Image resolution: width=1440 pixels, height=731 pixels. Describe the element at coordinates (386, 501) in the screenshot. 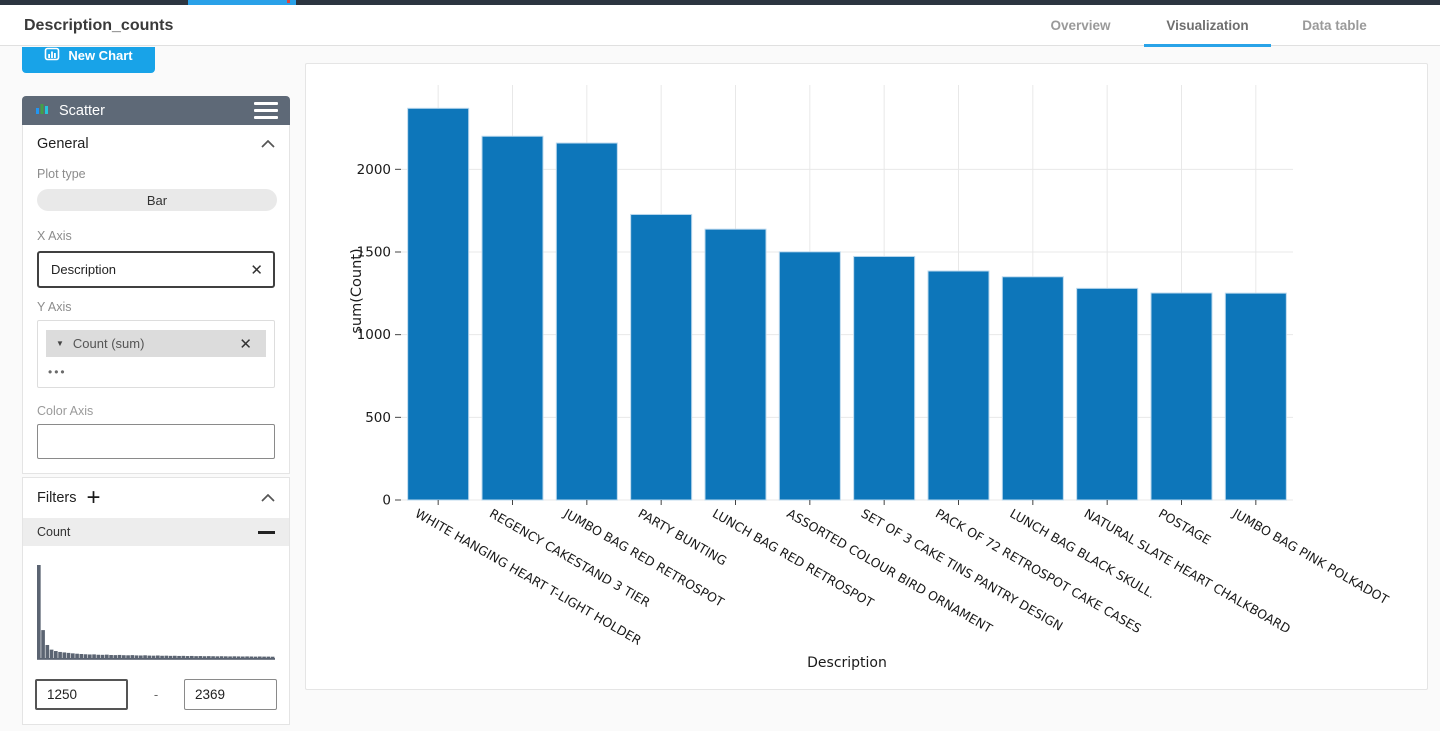

I see `y-tick-label: 0` at that location.